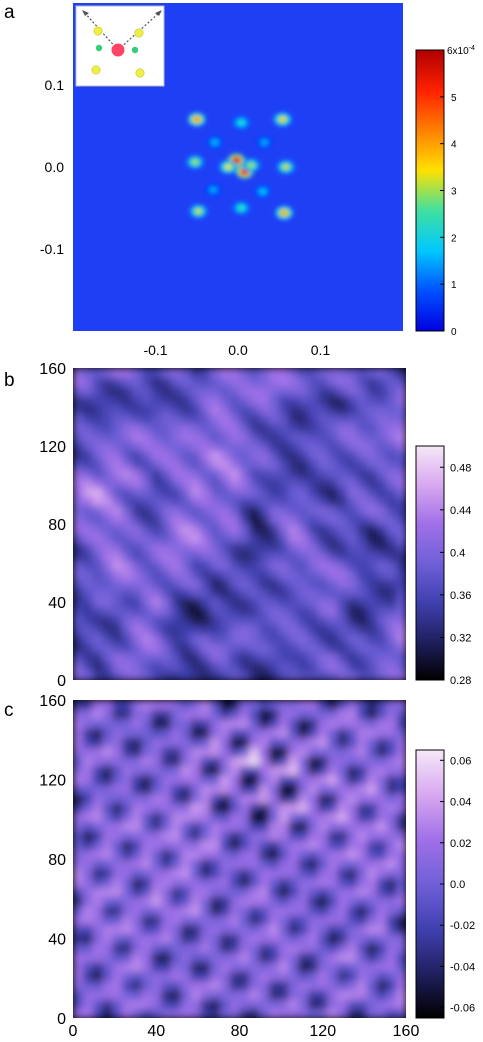 This screenshot has width=483, height=1042. I want to click on panel-label-a: a, so click(9, 12).